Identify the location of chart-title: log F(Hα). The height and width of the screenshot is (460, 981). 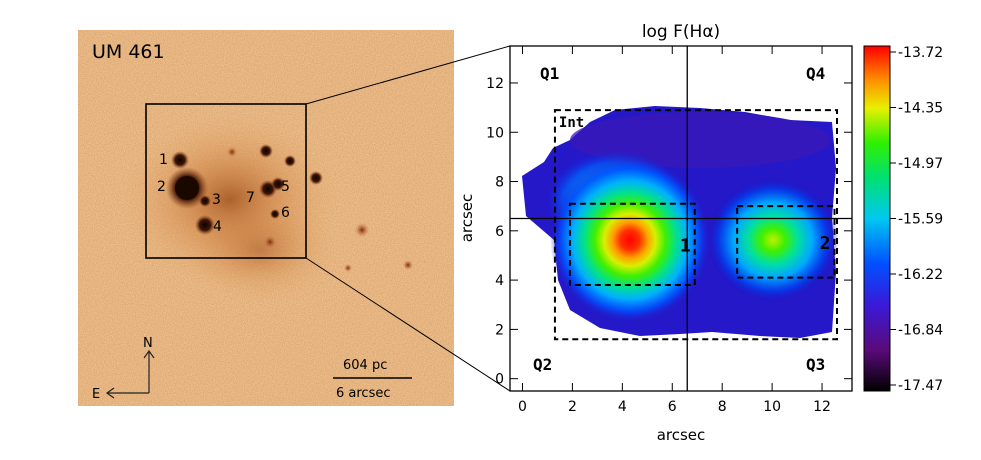
(681, 32).